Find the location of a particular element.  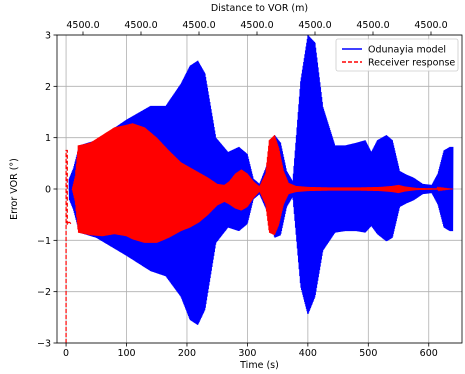

x-tick-label: 100 is located at coordinates (126, 353).